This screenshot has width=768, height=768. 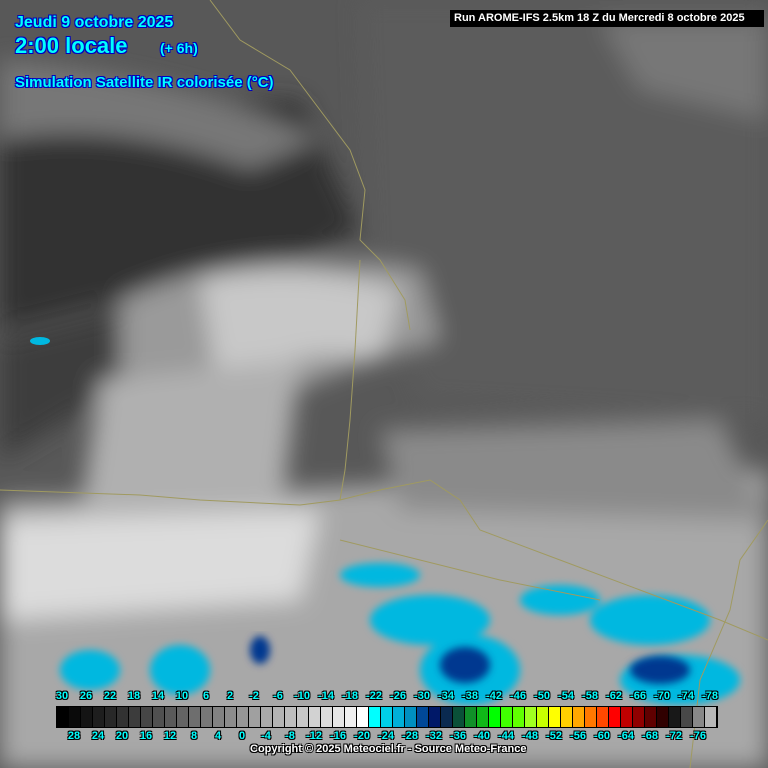 What do you see at coordinates (434, 736) in the screenshot?
I see `legend-bottom-label: -32` at bounding box center [434, 736].